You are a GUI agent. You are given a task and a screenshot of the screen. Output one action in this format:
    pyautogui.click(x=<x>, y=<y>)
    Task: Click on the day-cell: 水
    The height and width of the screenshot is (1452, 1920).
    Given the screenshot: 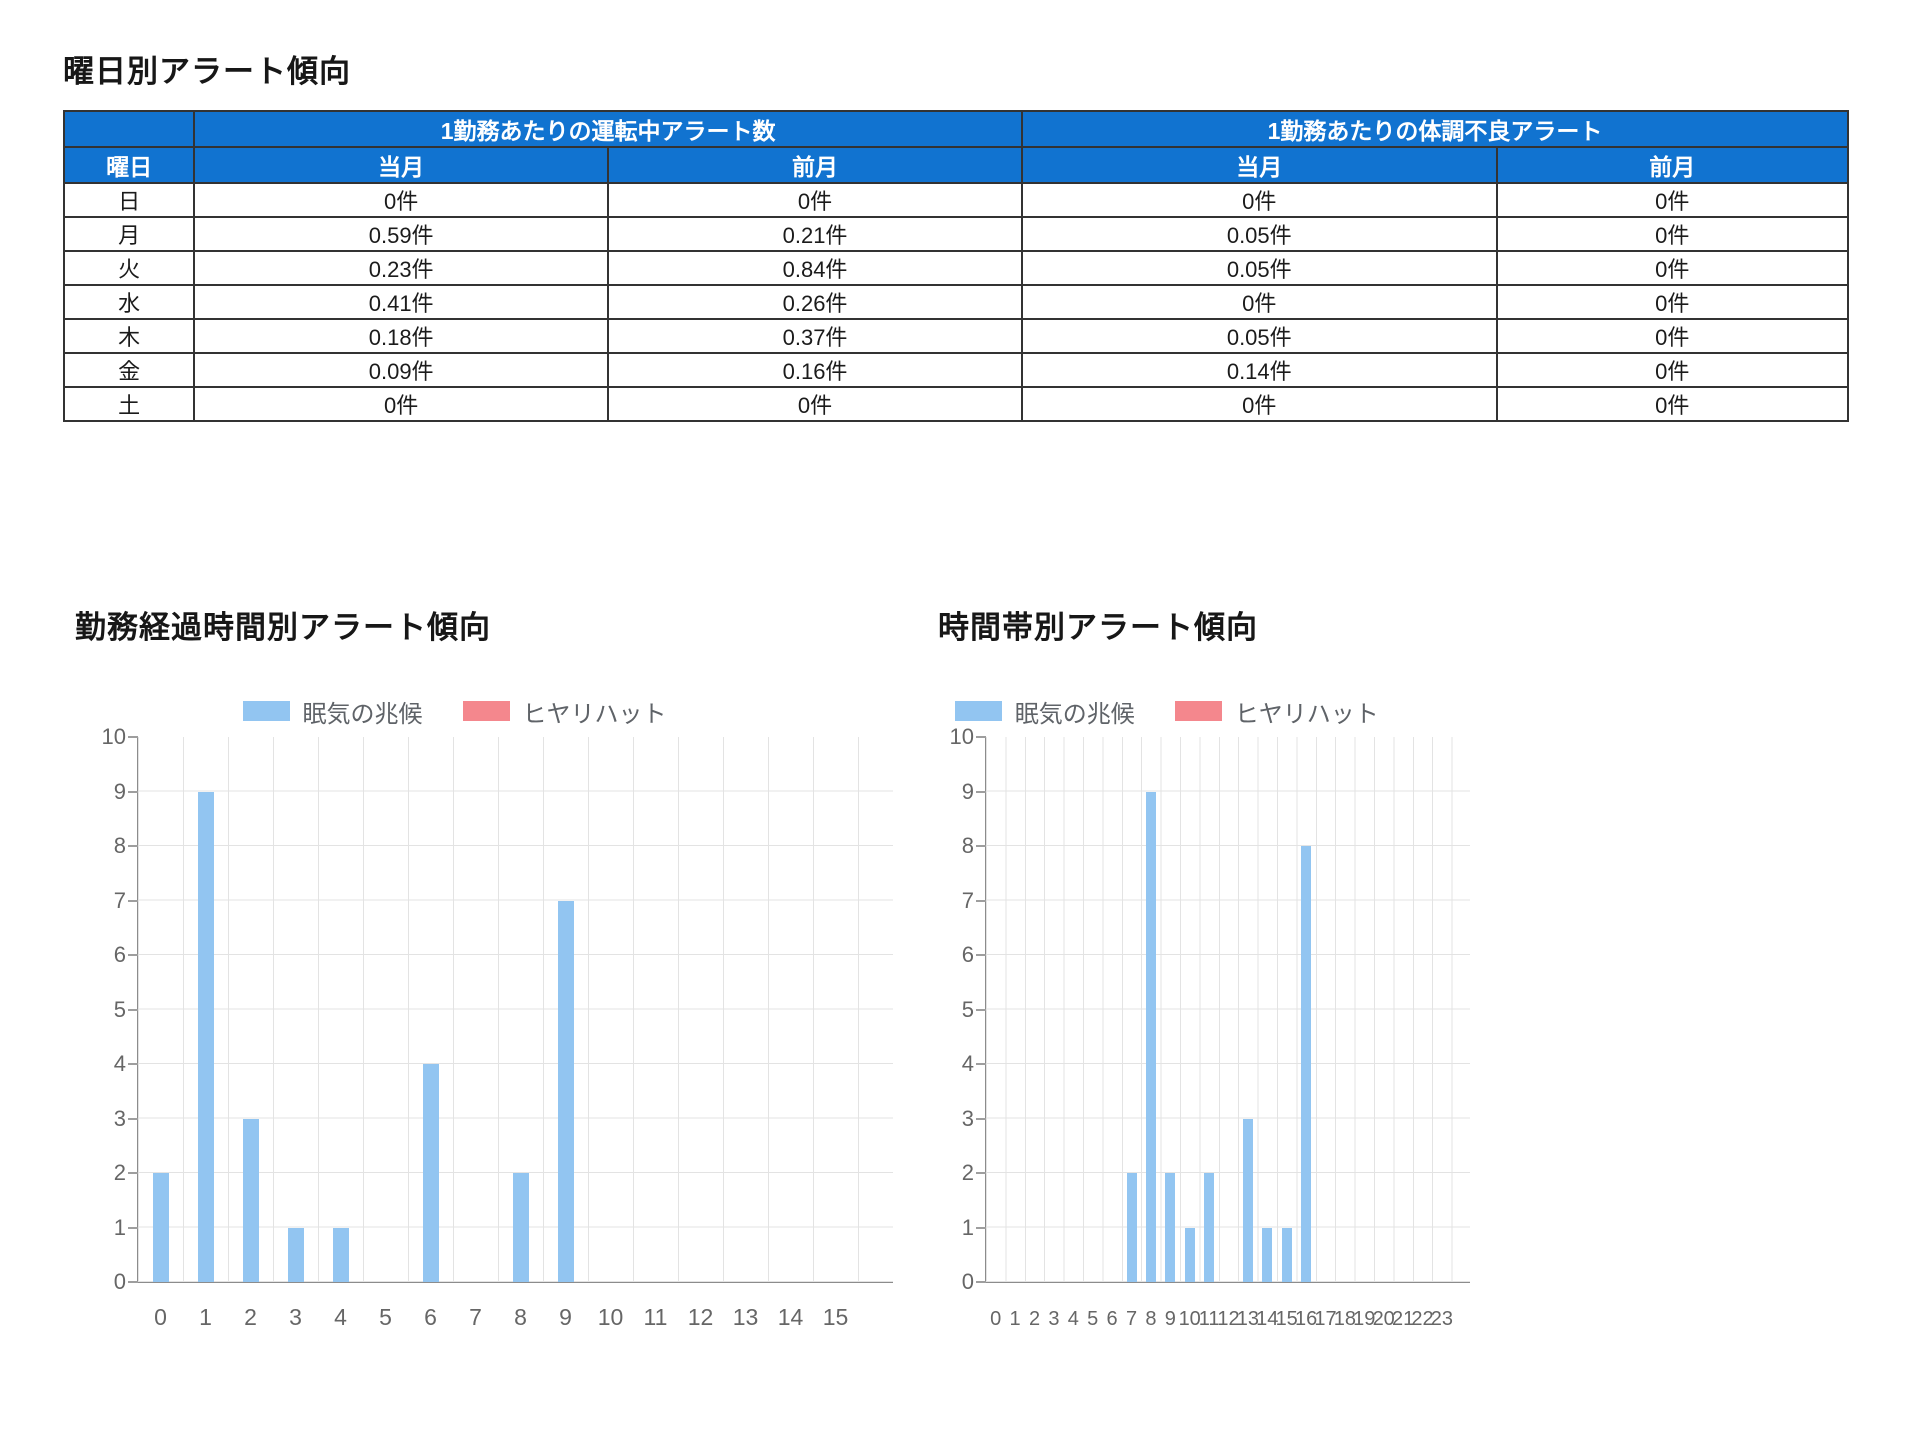 What is the action you would take?
    pyautogui.click(x=129, y=302)
    